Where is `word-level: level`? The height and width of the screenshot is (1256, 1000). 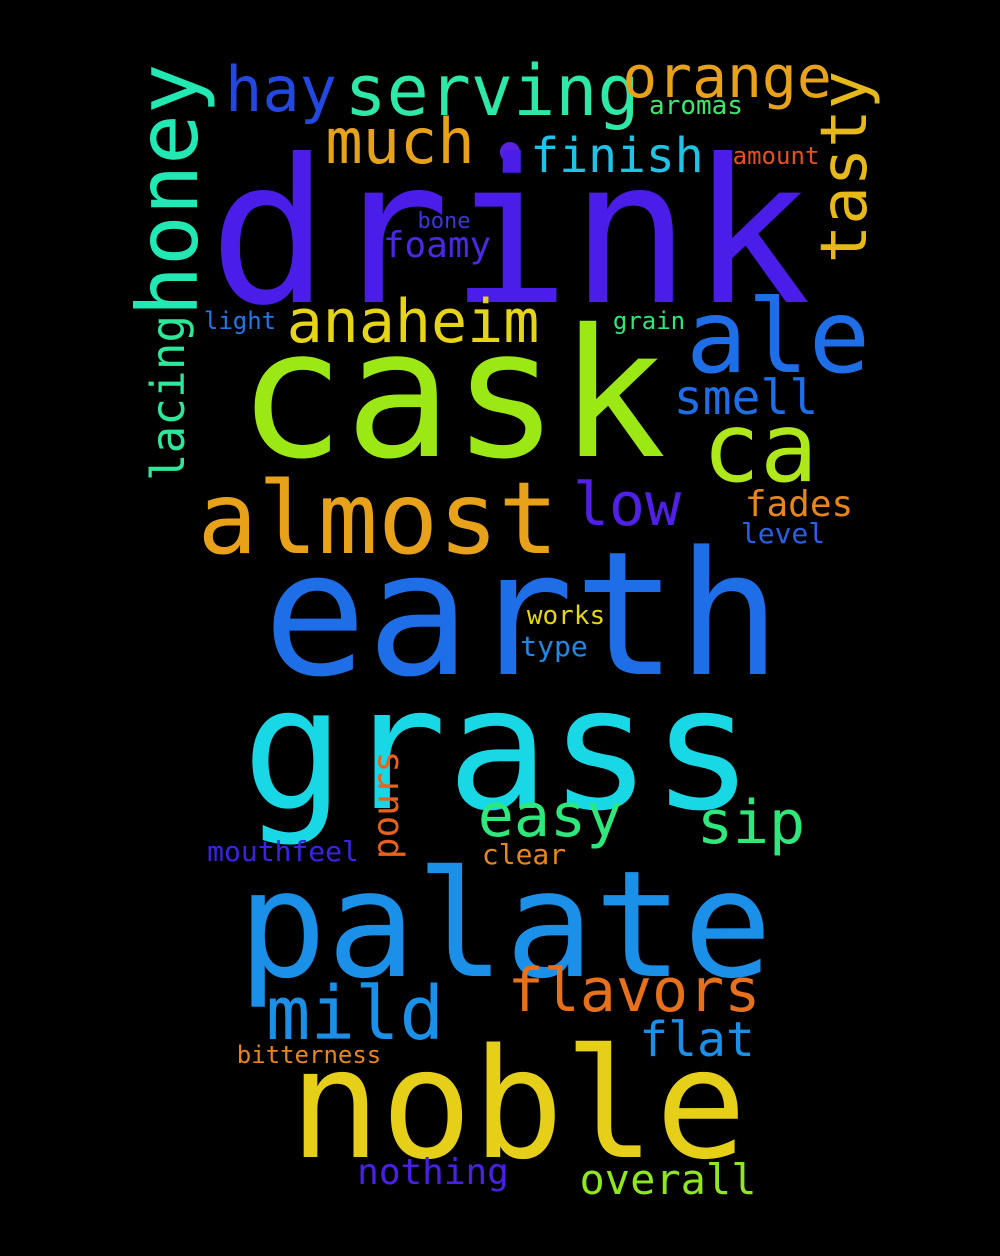
word-level: level is located at coordinates (783, 533).